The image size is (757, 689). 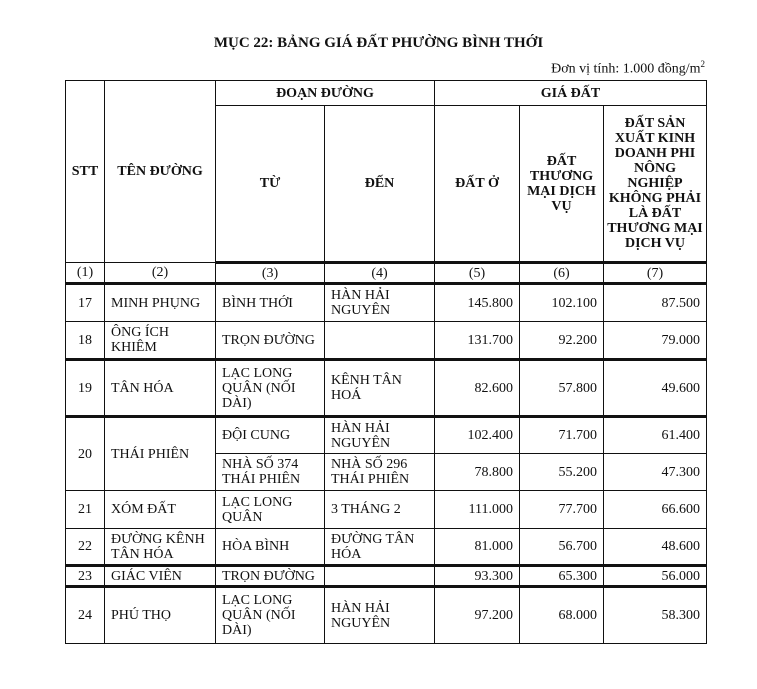 What do you see at coordinates (561, 341) in the screenshot?
I see `cell-tm: 92.200` at bounding box center [561, 341].